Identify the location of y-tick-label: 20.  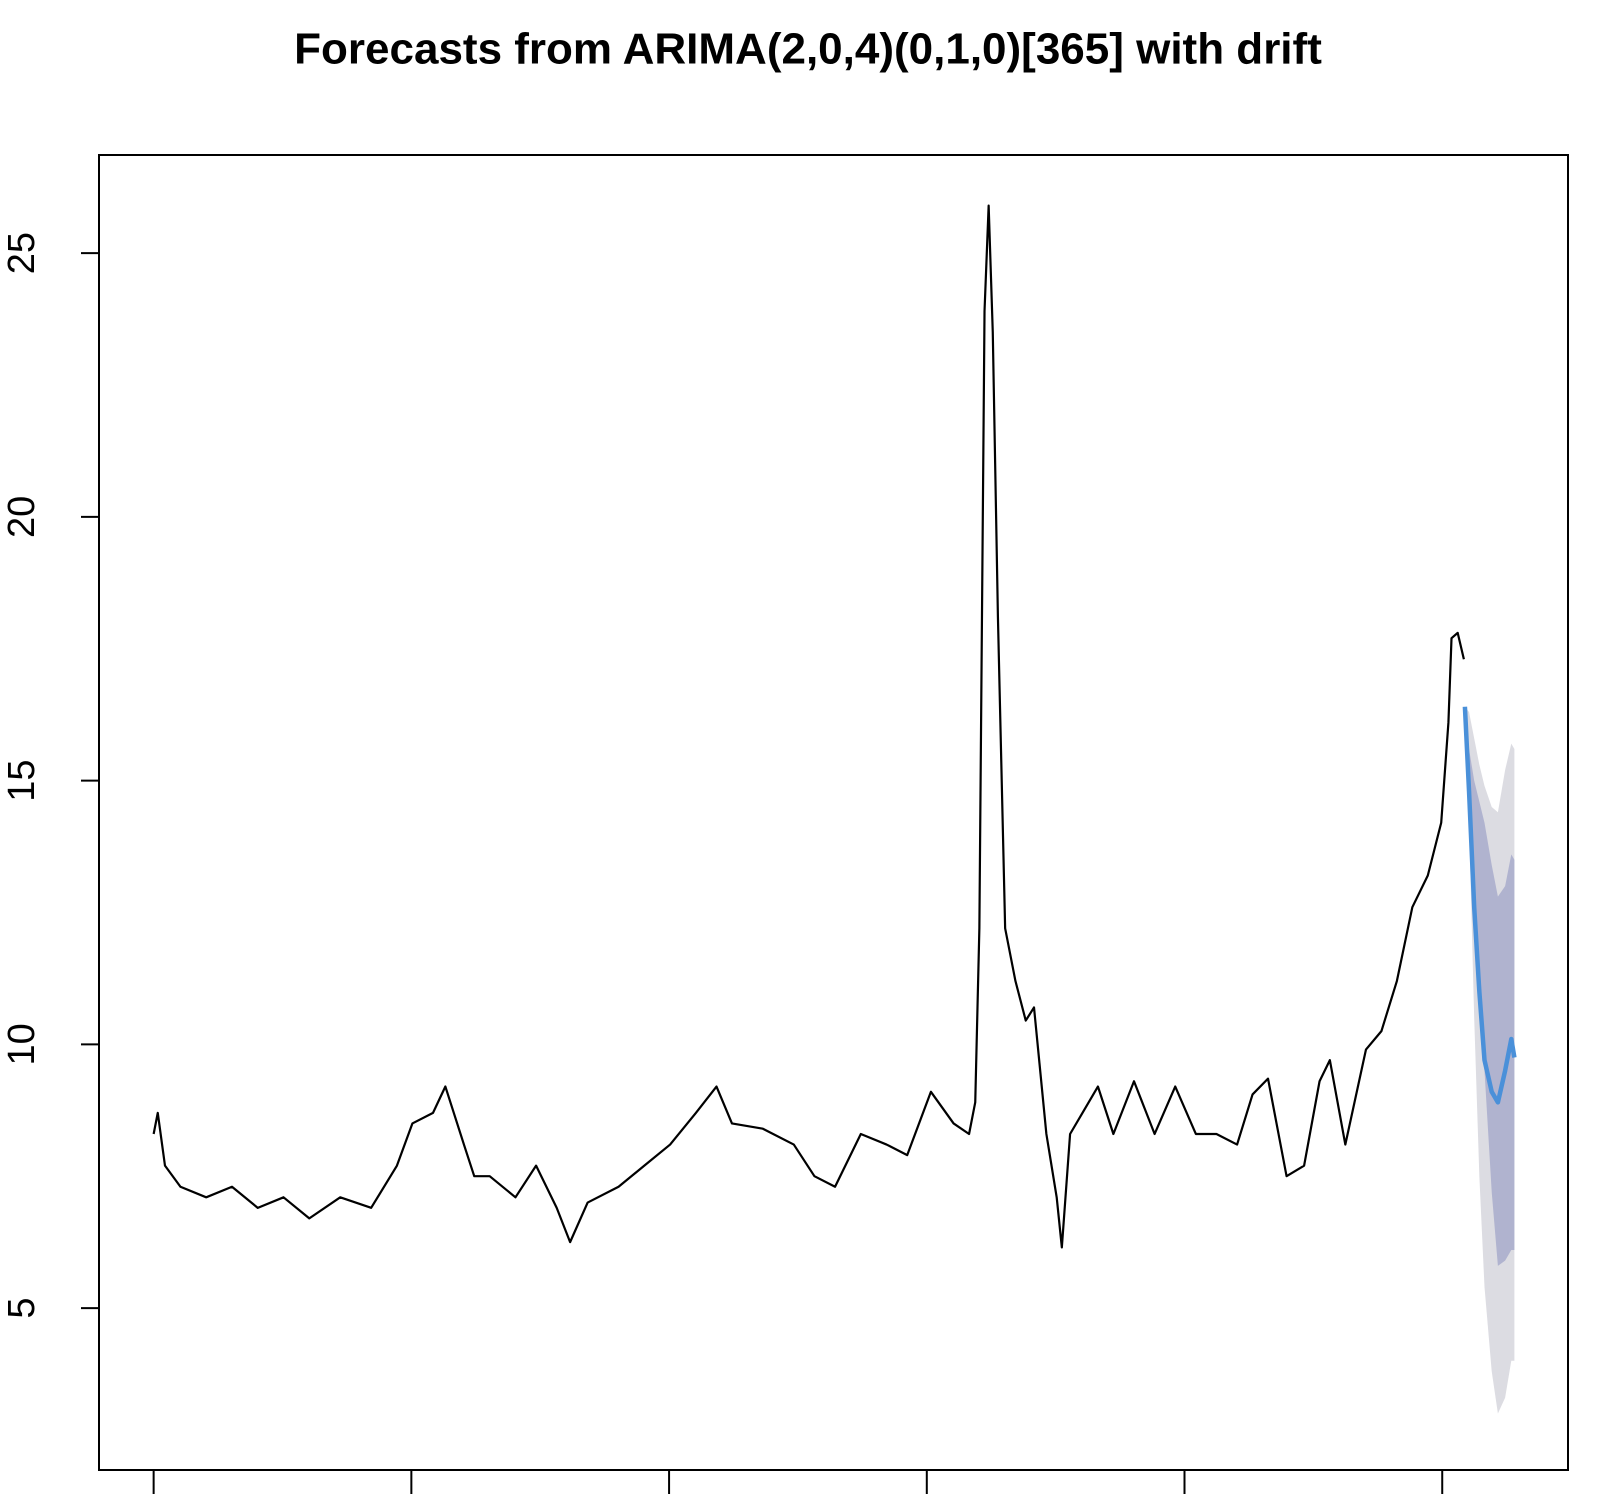
(22, 517).